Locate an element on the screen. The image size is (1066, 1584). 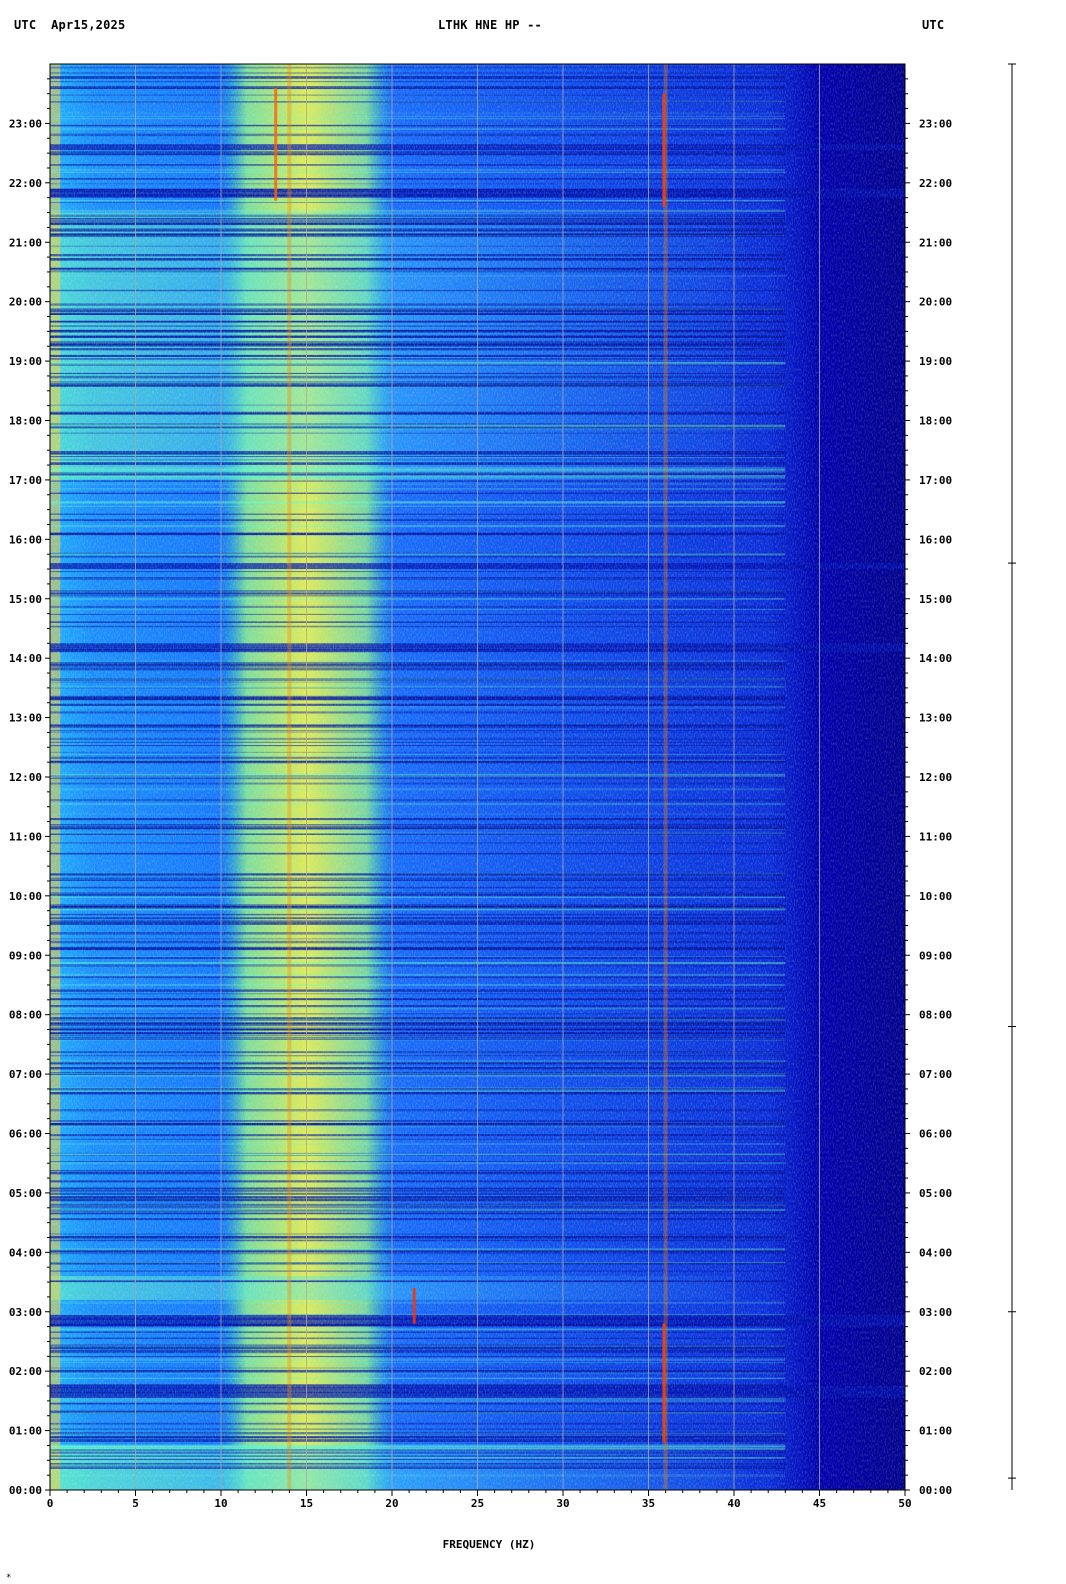
y-tick-label-right: 04:00 is located at coordinates (935, 1252).